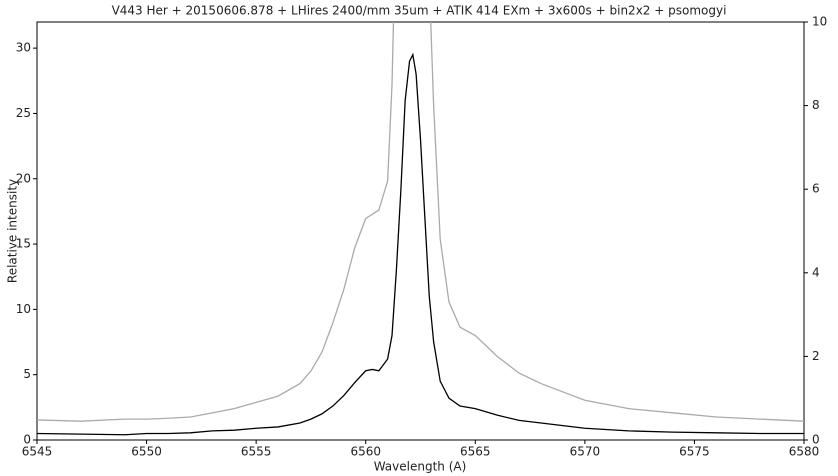 Image resolution: width=838 pixels, height=476 pixels. What do you see at coordinates (816, 189) in the screenshot?
I see `y2-tick-label: 6` at bounding box center [816, 189].